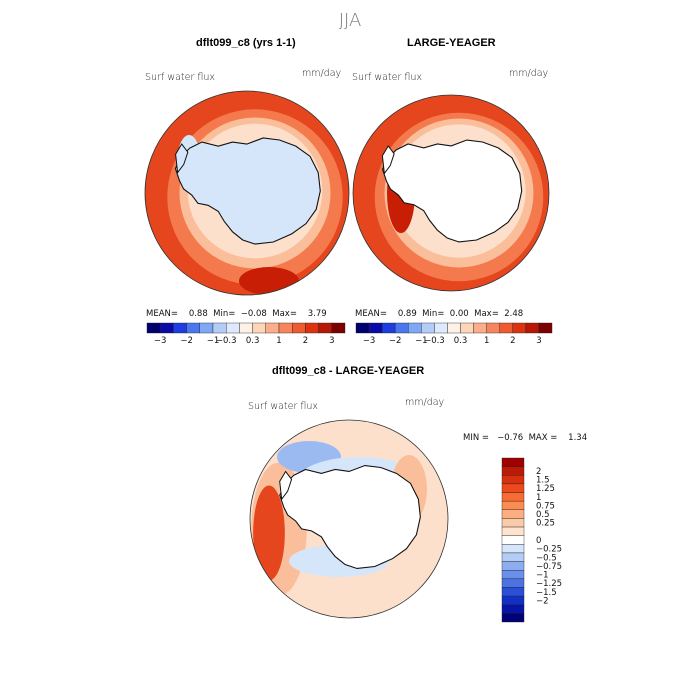 Image resolution: width=700 pixels, height=700 pixels. Describe the element at coordinates (546, 558) in the screenshot. I see `colorbar-tick-label: −0.5` at that location.